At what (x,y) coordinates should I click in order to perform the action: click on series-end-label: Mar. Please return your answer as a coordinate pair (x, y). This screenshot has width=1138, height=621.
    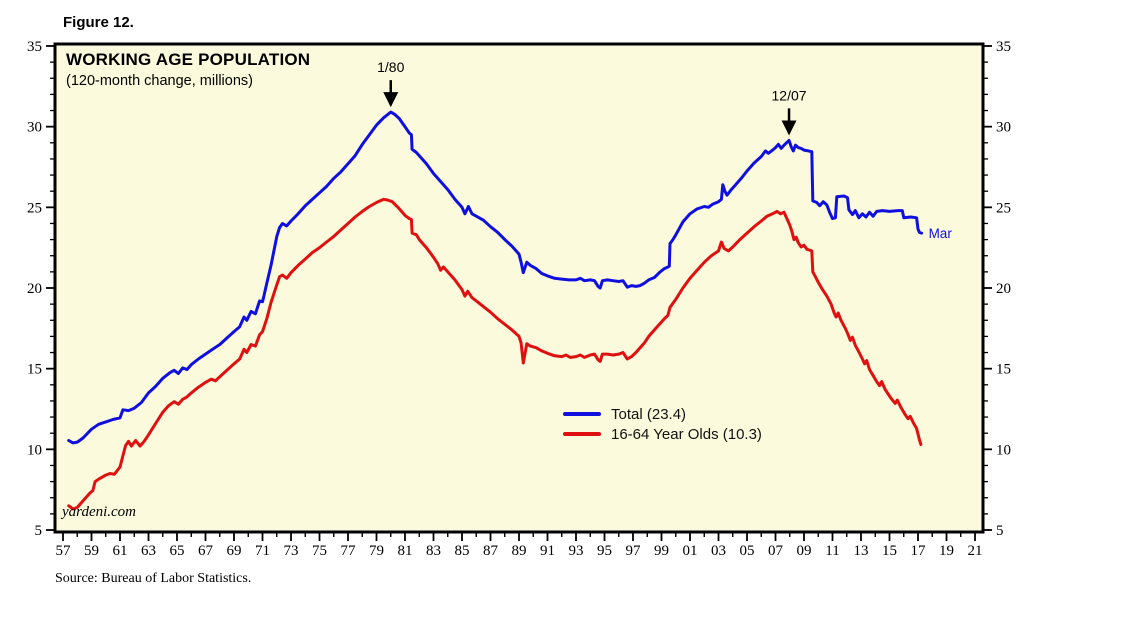
    Looking at the image, I should click on (940, 234).